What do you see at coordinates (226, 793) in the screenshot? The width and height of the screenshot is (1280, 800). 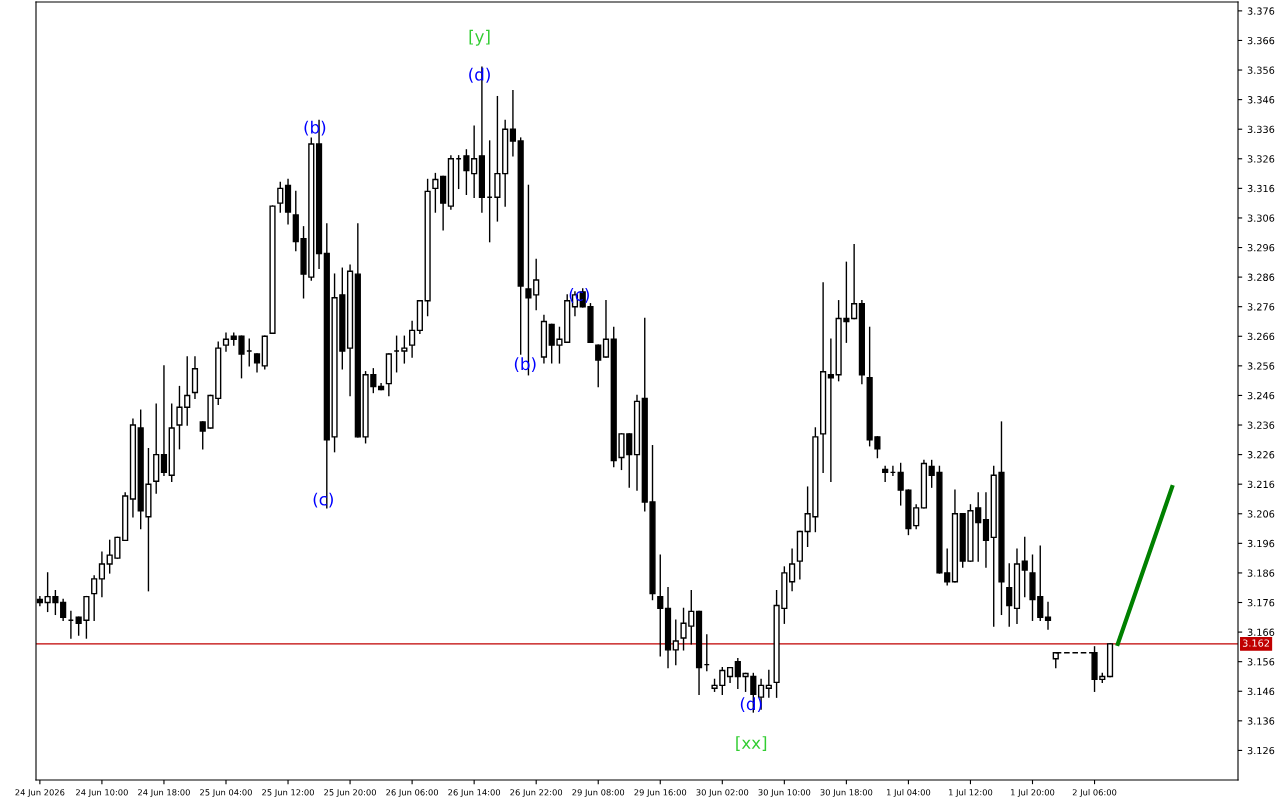 I see `x-tick-label: 25 Jun 04:00` at bounding box center [226, 793].